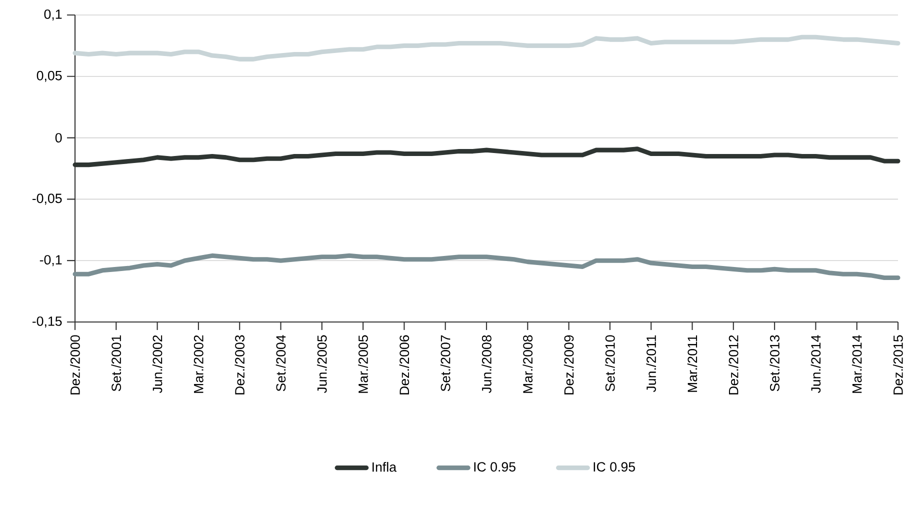 This screenshot has width=905, height=505. What do you see at coordinates (610, 363) in the screenshot?
I see `x-tick-label: Set./2010` at bounding box center [610, 363].